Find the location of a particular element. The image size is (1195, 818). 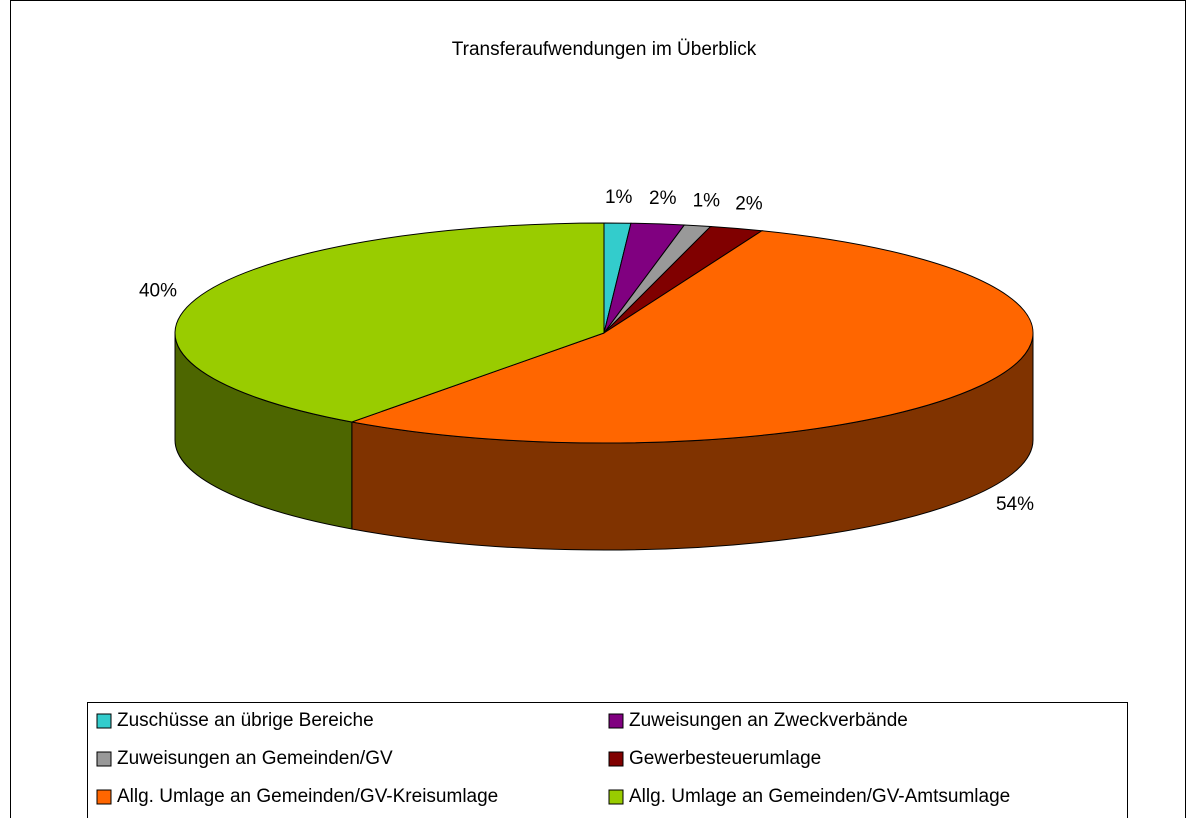

legend-label: Zuweisungen an Gemeinden/GV is located at coordinates (255, 758).